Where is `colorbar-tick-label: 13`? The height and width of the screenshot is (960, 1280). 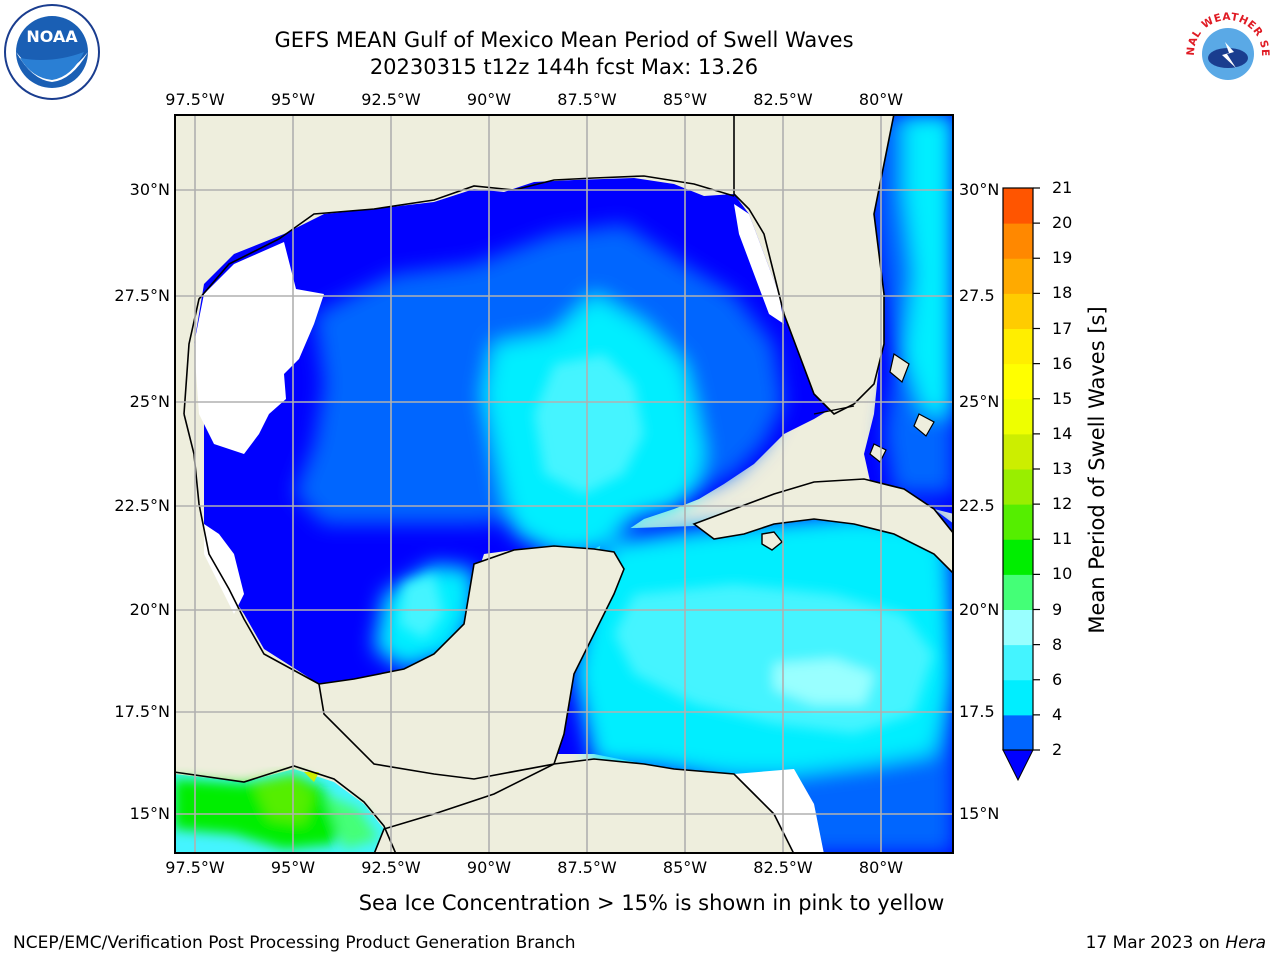
colorbar-tick-label: 13 is located at coordinates (1062, 468).